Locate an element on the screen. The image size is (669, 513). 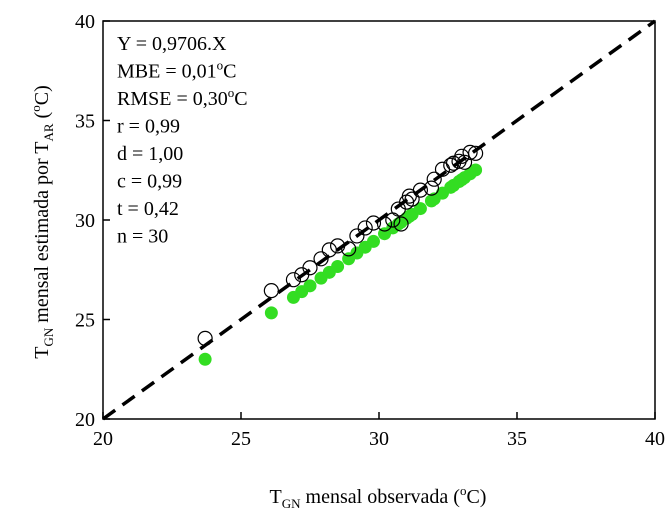
stat-line: c = 0,99 is located at coordinates (149, 182).